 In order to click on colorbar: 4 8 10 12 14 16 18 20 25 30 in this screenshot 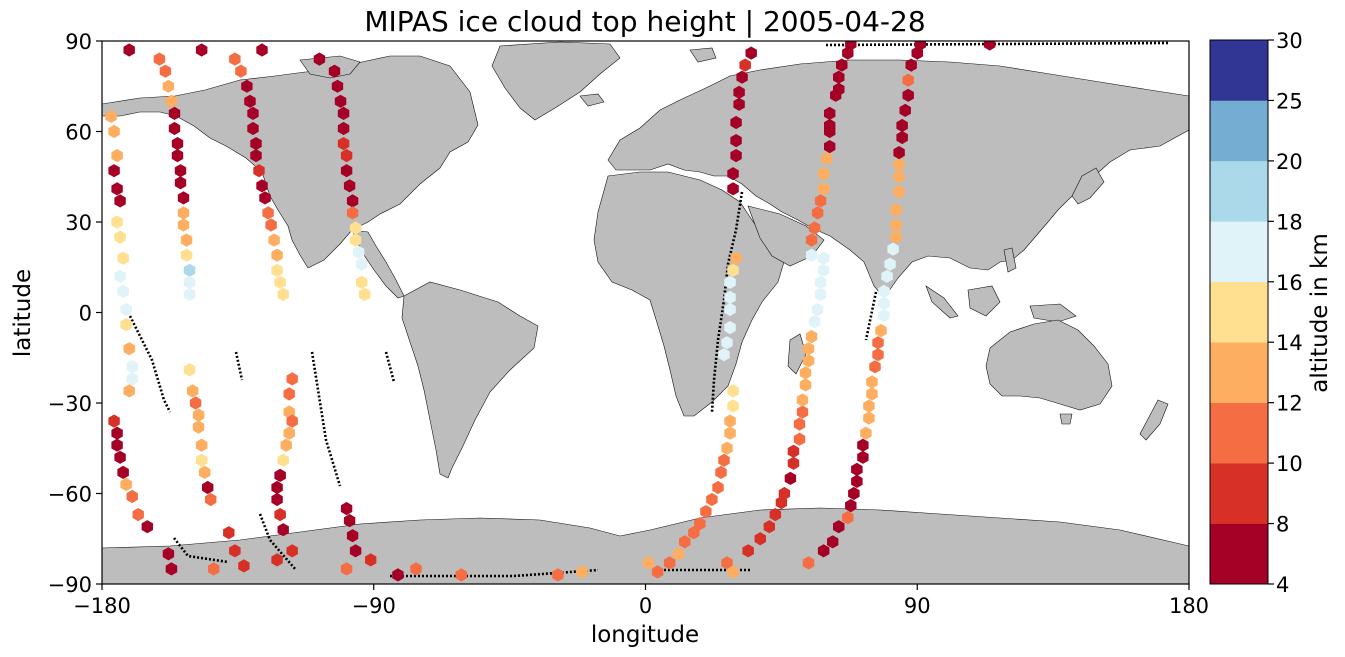, I will do `click(1256, 313)`.